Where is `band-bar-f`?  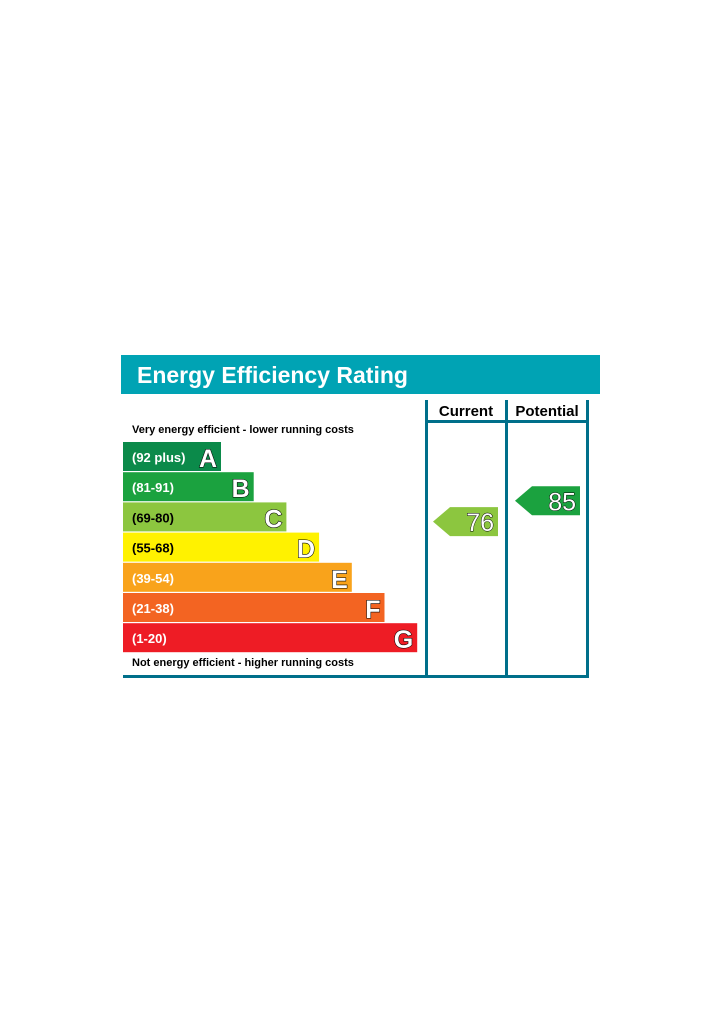 band-bar-f is located at coordinates (254, 607).